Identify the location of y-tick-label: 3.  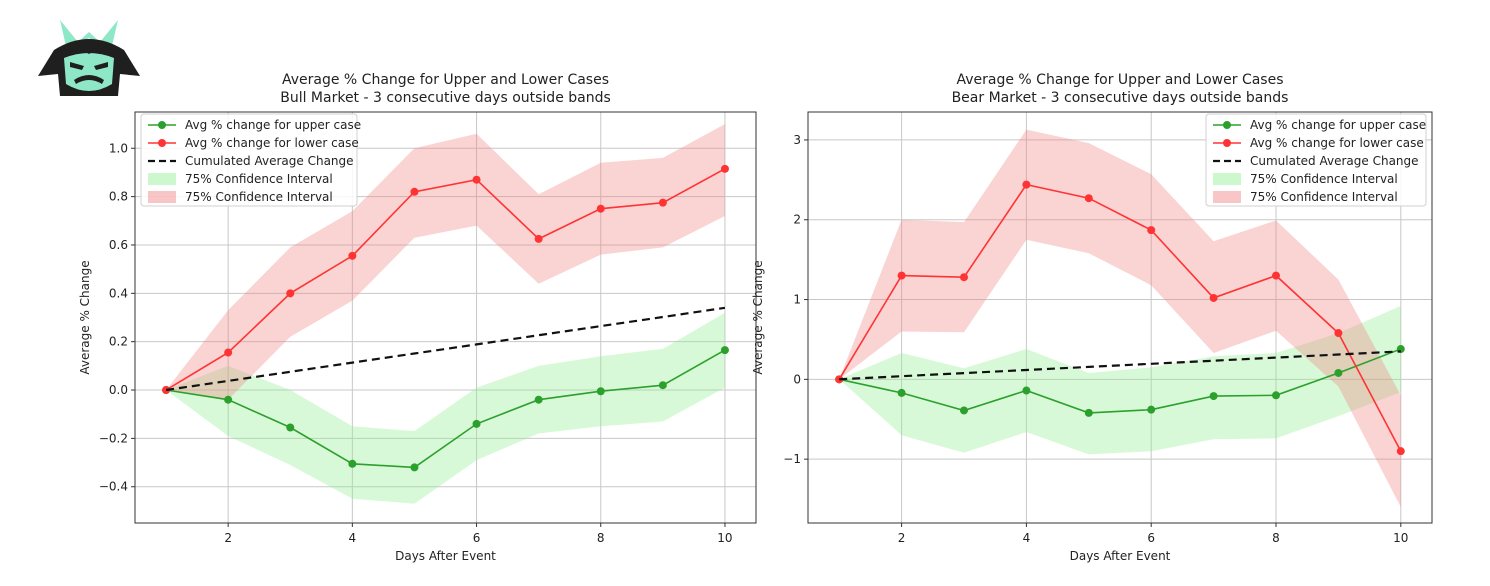
(797, 140).